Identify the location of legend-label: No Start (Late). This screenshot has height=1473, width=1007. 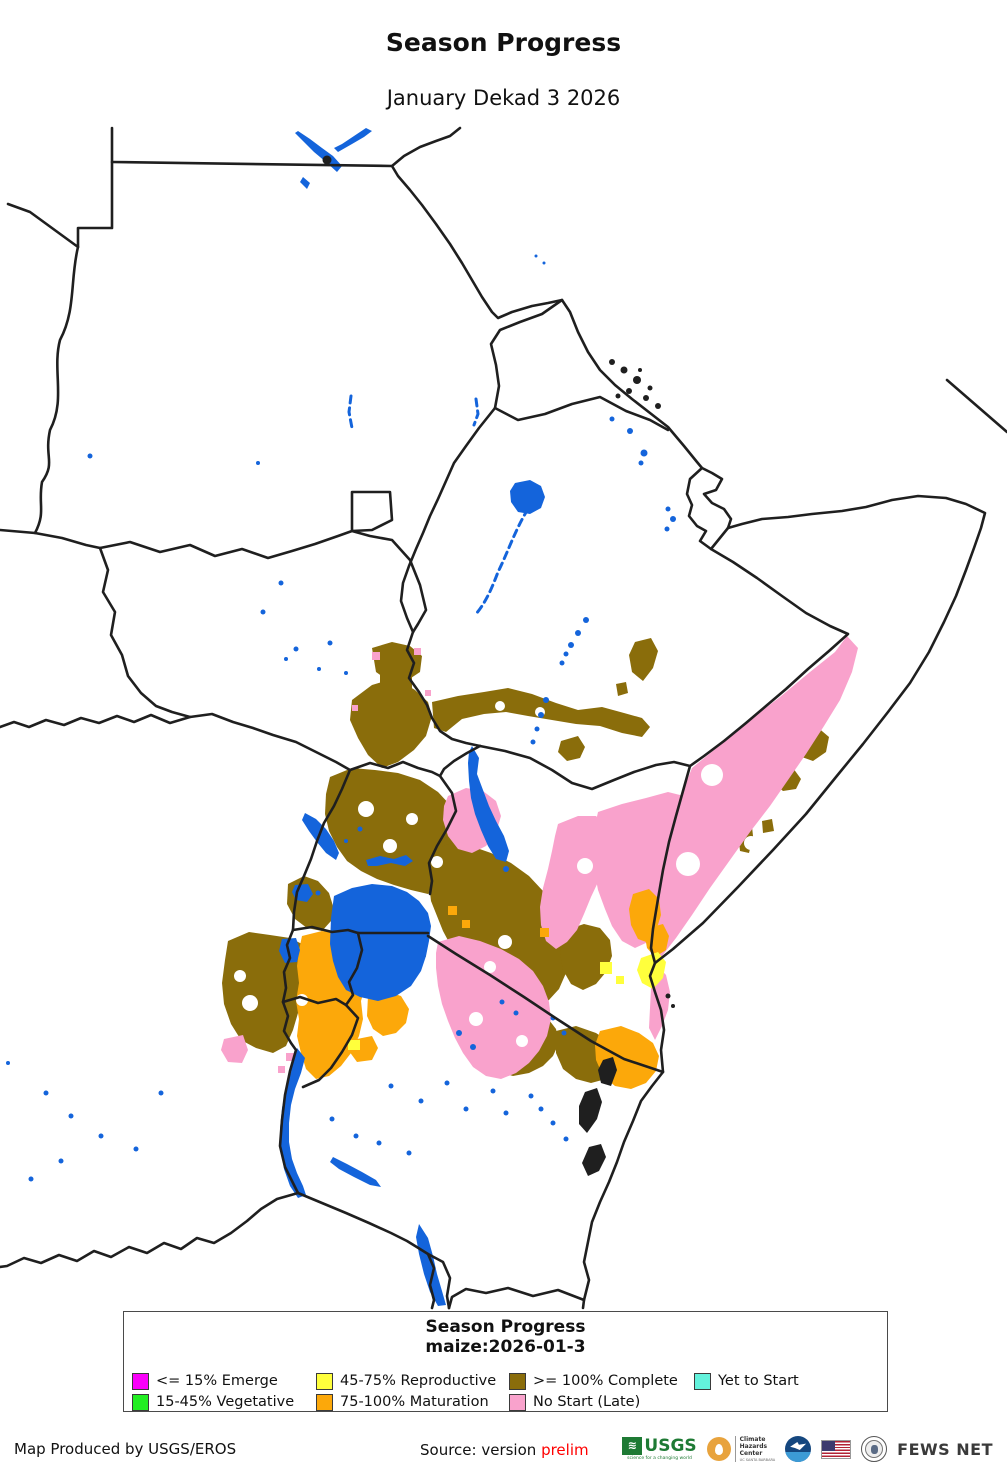
(587, 1402).